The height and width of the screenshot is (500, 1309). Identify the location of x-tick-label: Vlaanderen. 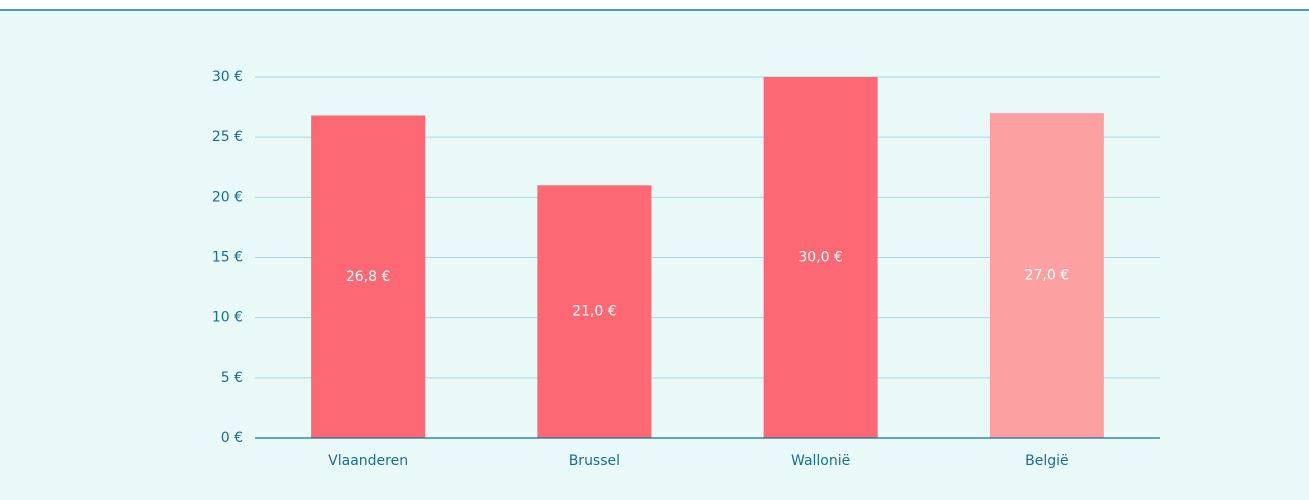
(368, 461).